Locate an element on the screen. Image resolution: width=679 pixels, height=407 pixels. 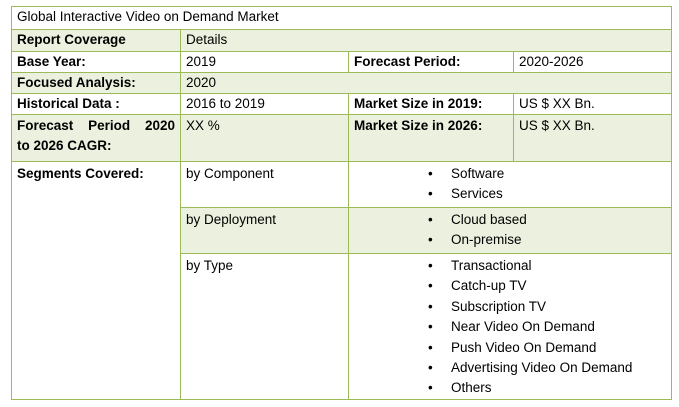
list-item: • Subscription TV is located at coordinates (547, 307).